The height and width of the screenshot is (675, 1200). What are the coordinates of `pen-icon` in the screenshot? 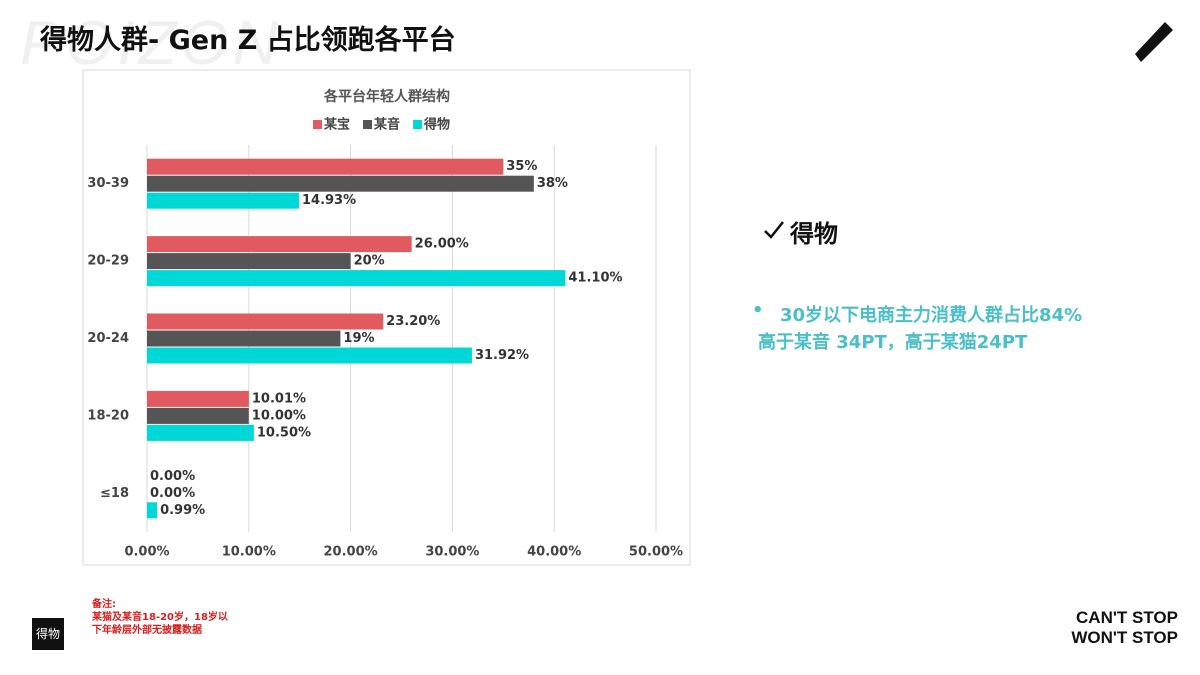 It's located at (1154, 42).